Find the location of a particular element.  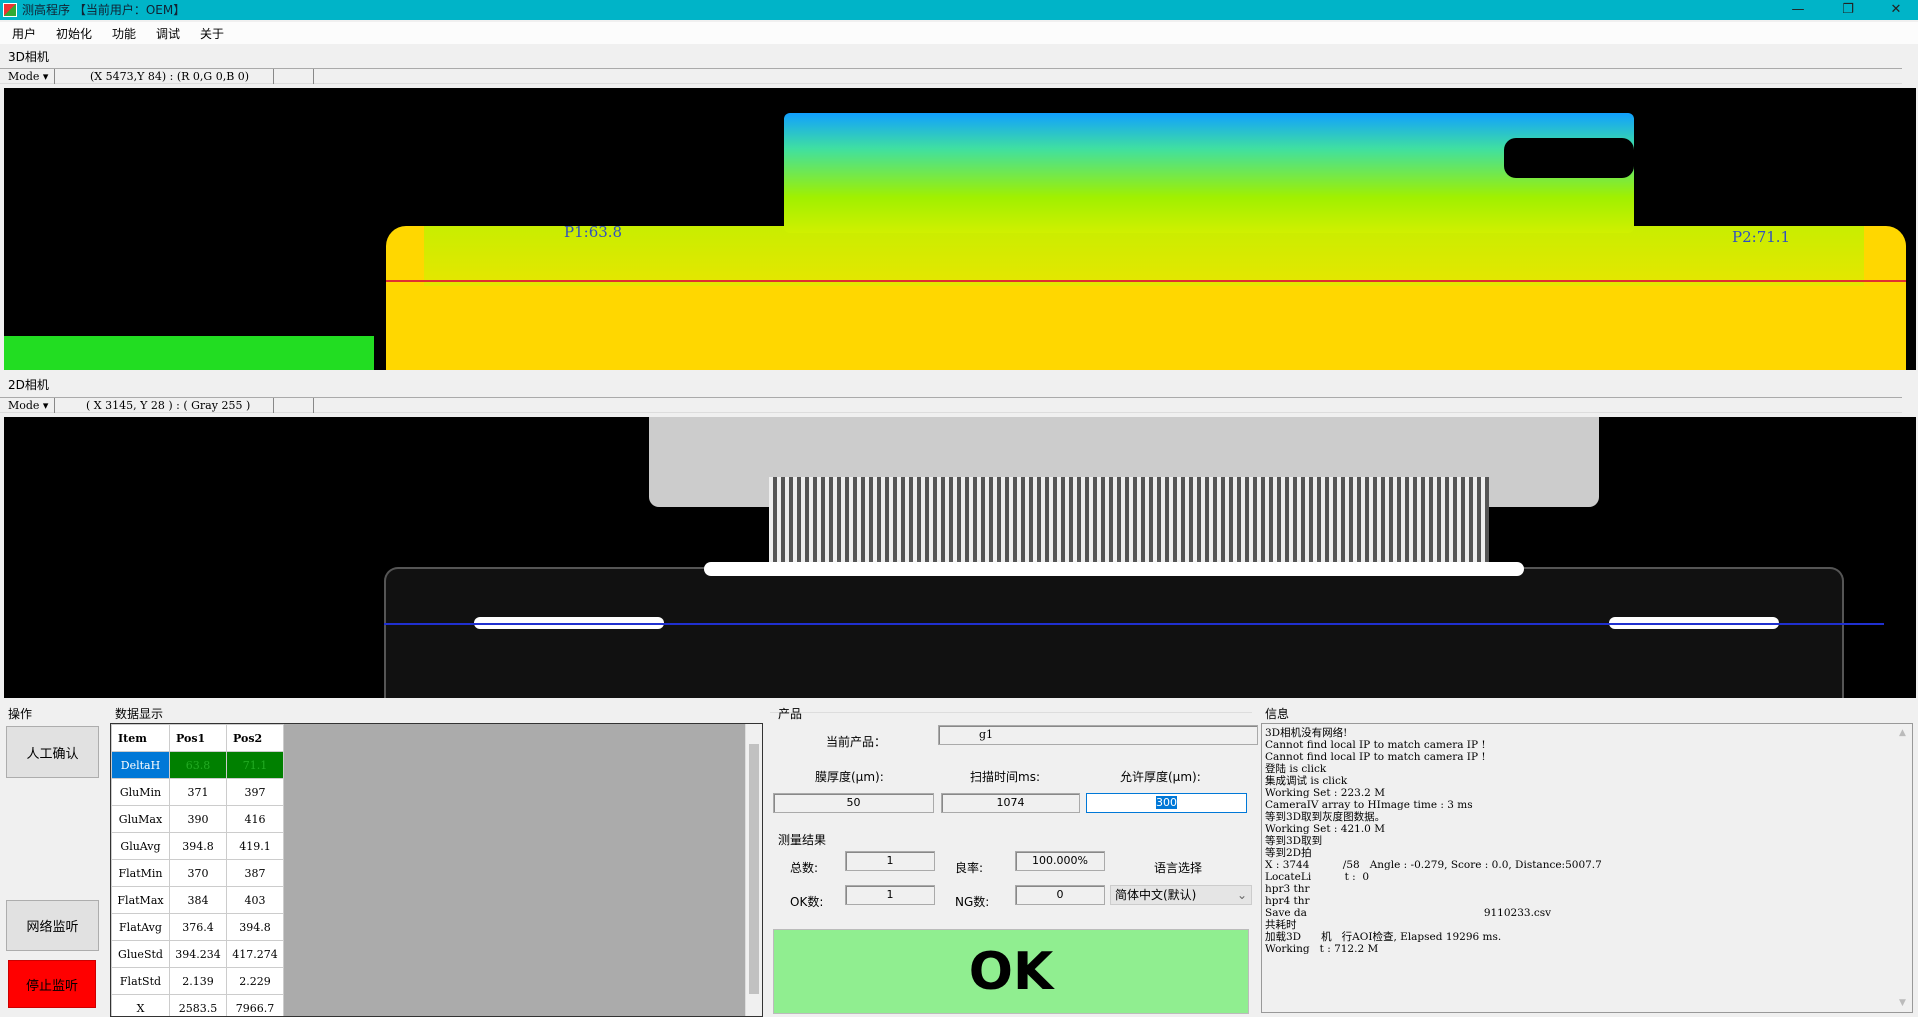

table-row: X 2583.5 7966.7 is located at coordinates (197, 1005).